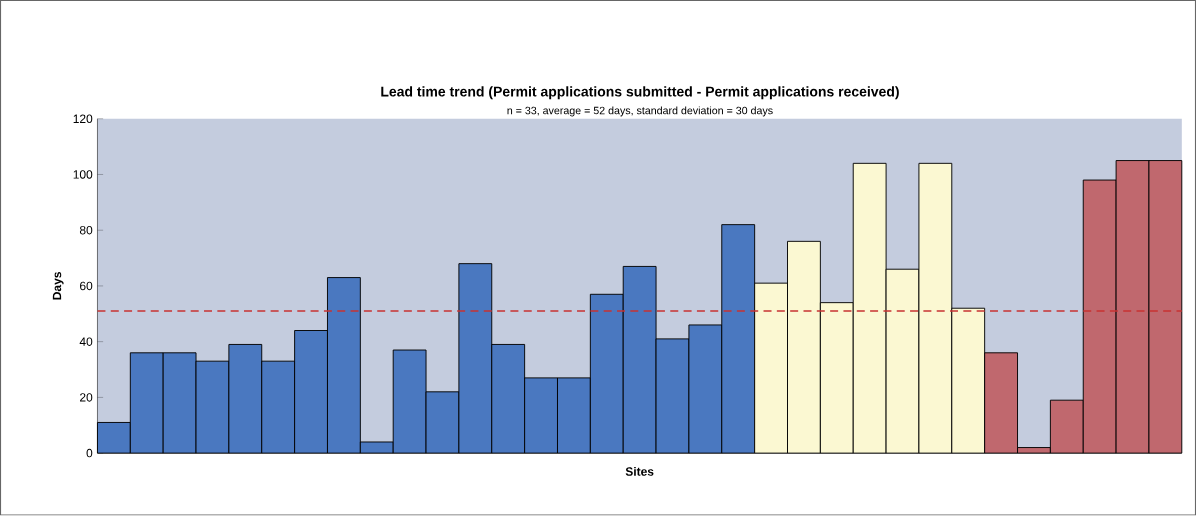 This screenshot has height=516, width=1196. What do you see at coordinates (58, 286) in the screenshot?
I see `y-axis-title: Days` at bounding box center [58, 286].